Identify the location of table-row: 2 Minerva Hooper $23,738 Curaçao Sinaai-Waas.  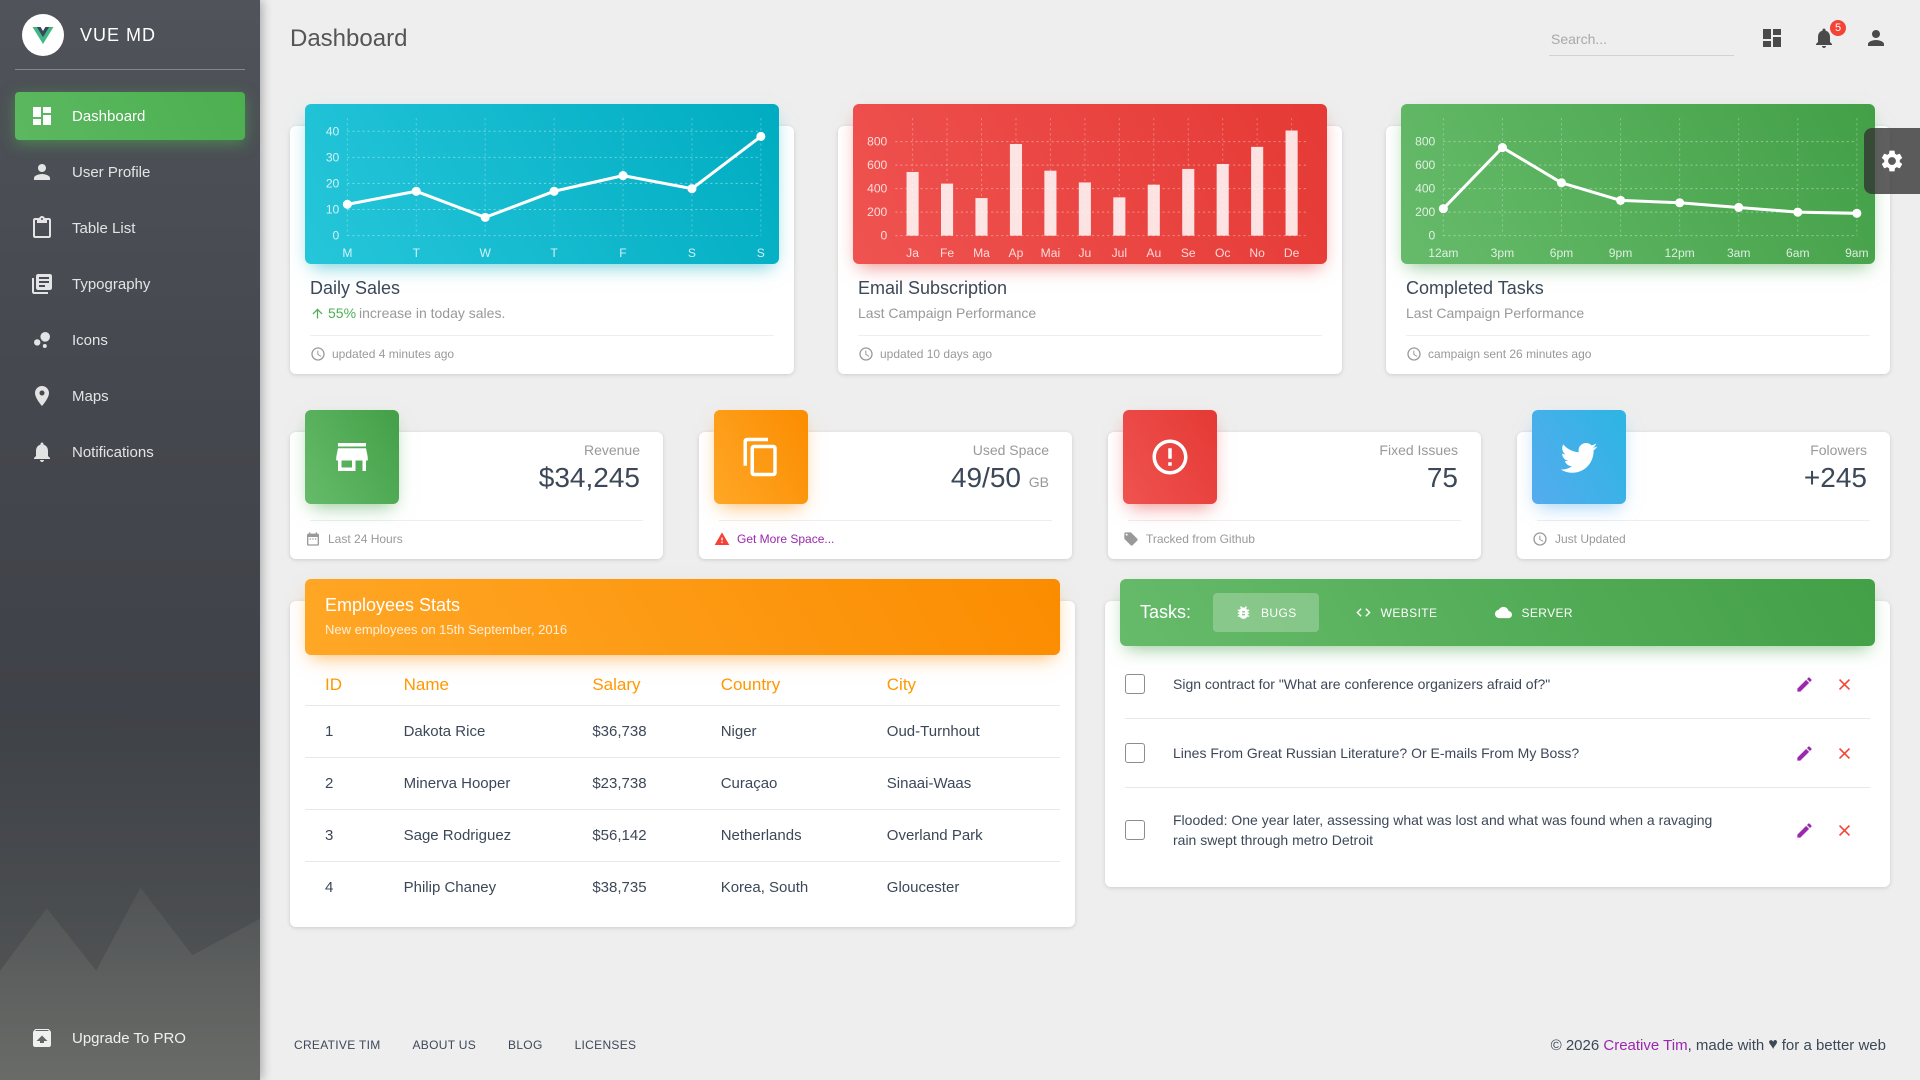
(682, 783).